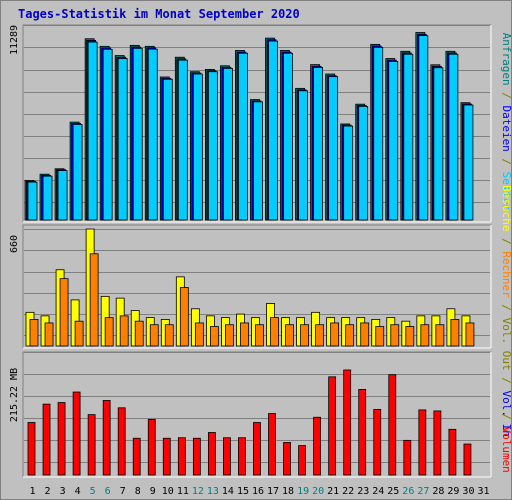  What do you see at coordinates (138, 491) in the screenshot?
I see `x-tick-label: 8` at bounding box center [138, 491].